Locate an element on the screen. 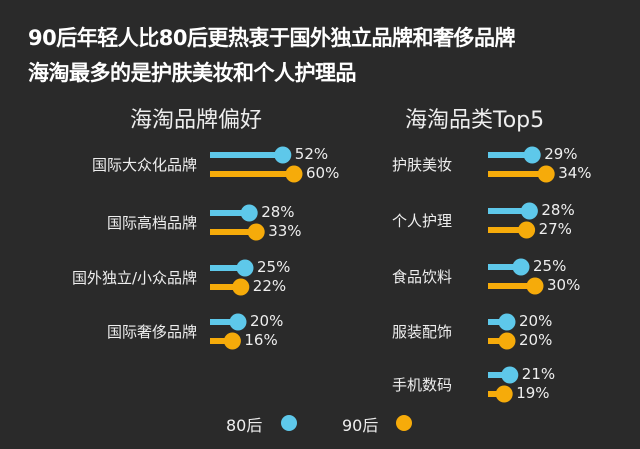 This screenshot has height=449, width=640. value-label: 22% is located at coordinates (269, 286).